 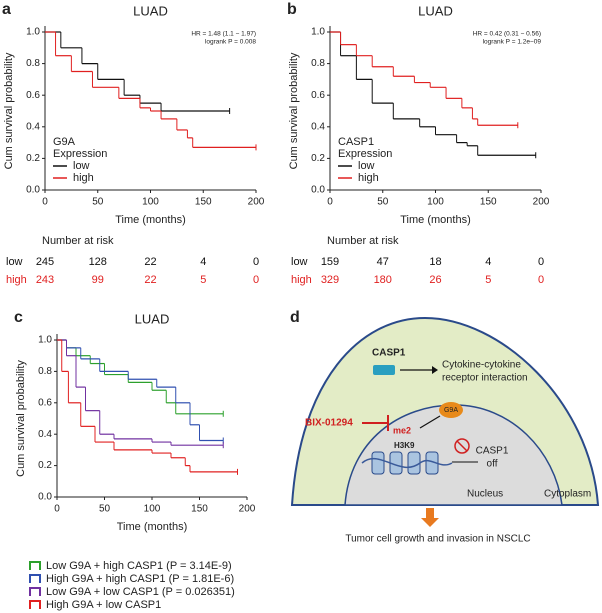 I want to click on pathway-label: receptor interaction, so click(x=485, y=378).